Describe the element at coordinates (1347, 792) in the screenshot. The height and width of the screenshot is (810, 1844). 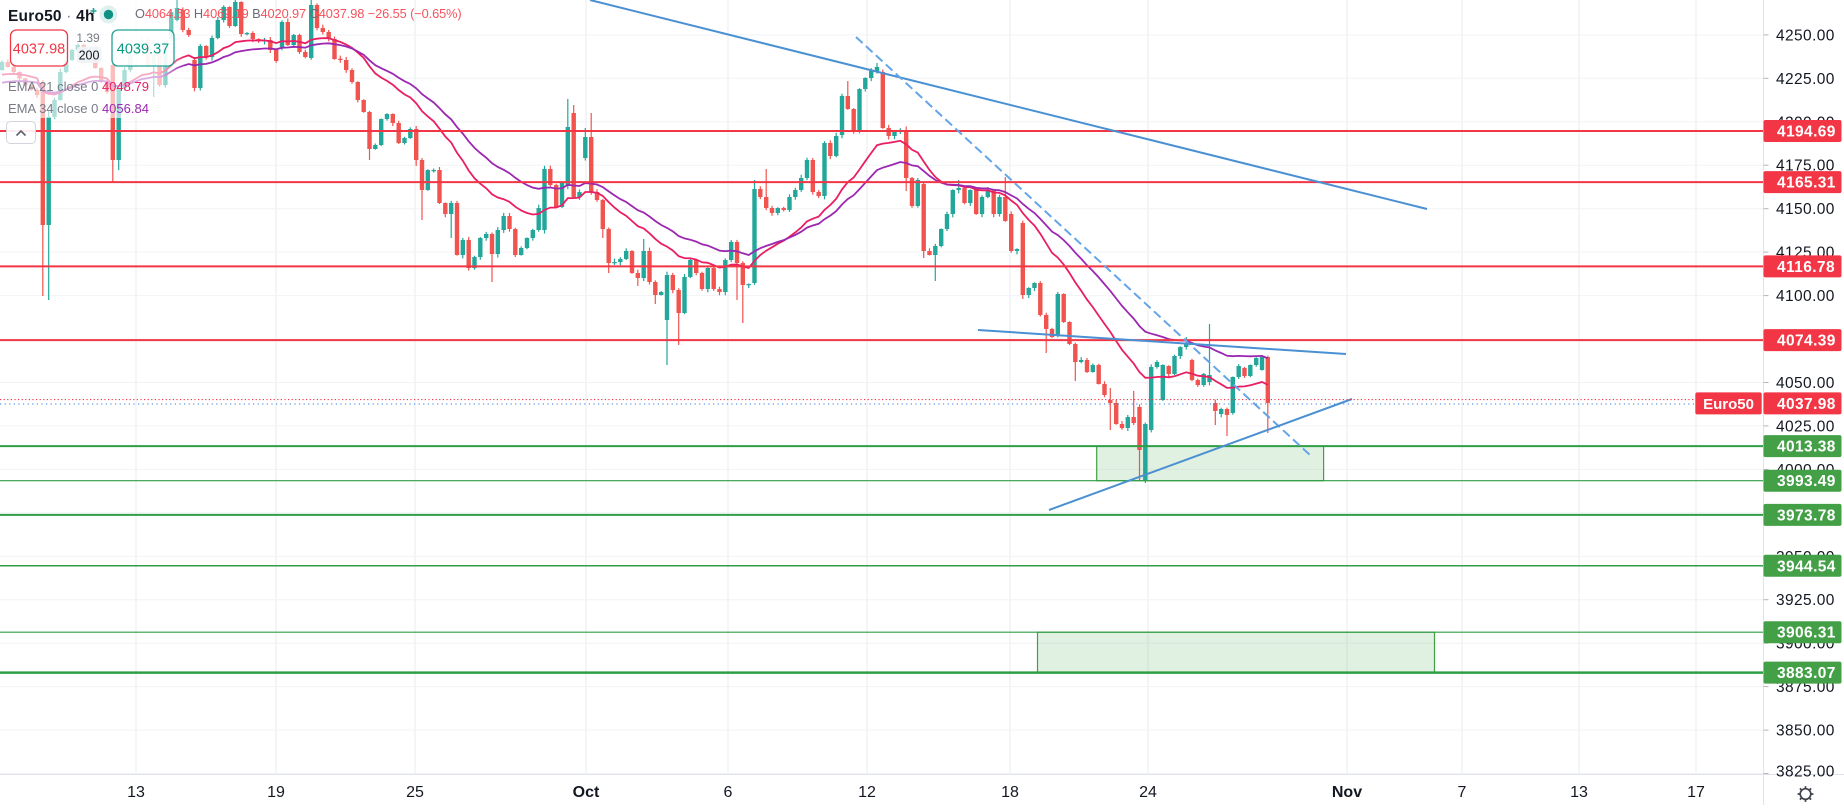
I see `svg-text: Nov` at that location.